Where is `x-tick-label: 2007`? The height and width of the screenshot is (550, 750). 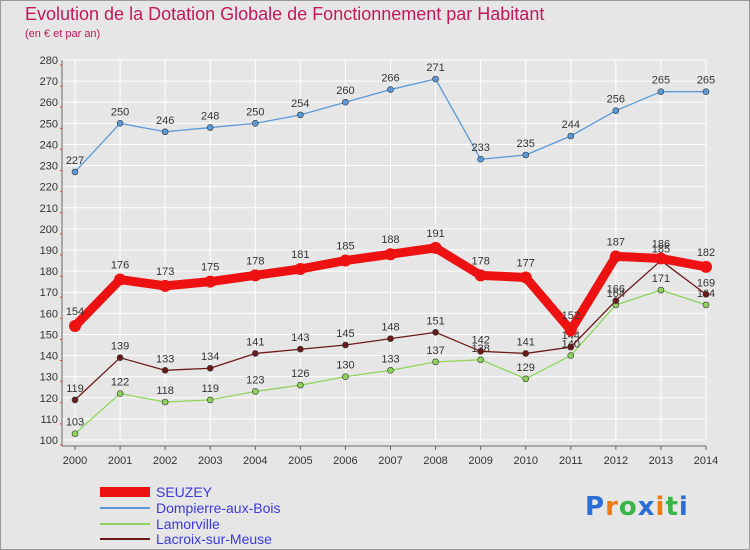
x-tick-label: 2007 is located at coordinates (390, 461).